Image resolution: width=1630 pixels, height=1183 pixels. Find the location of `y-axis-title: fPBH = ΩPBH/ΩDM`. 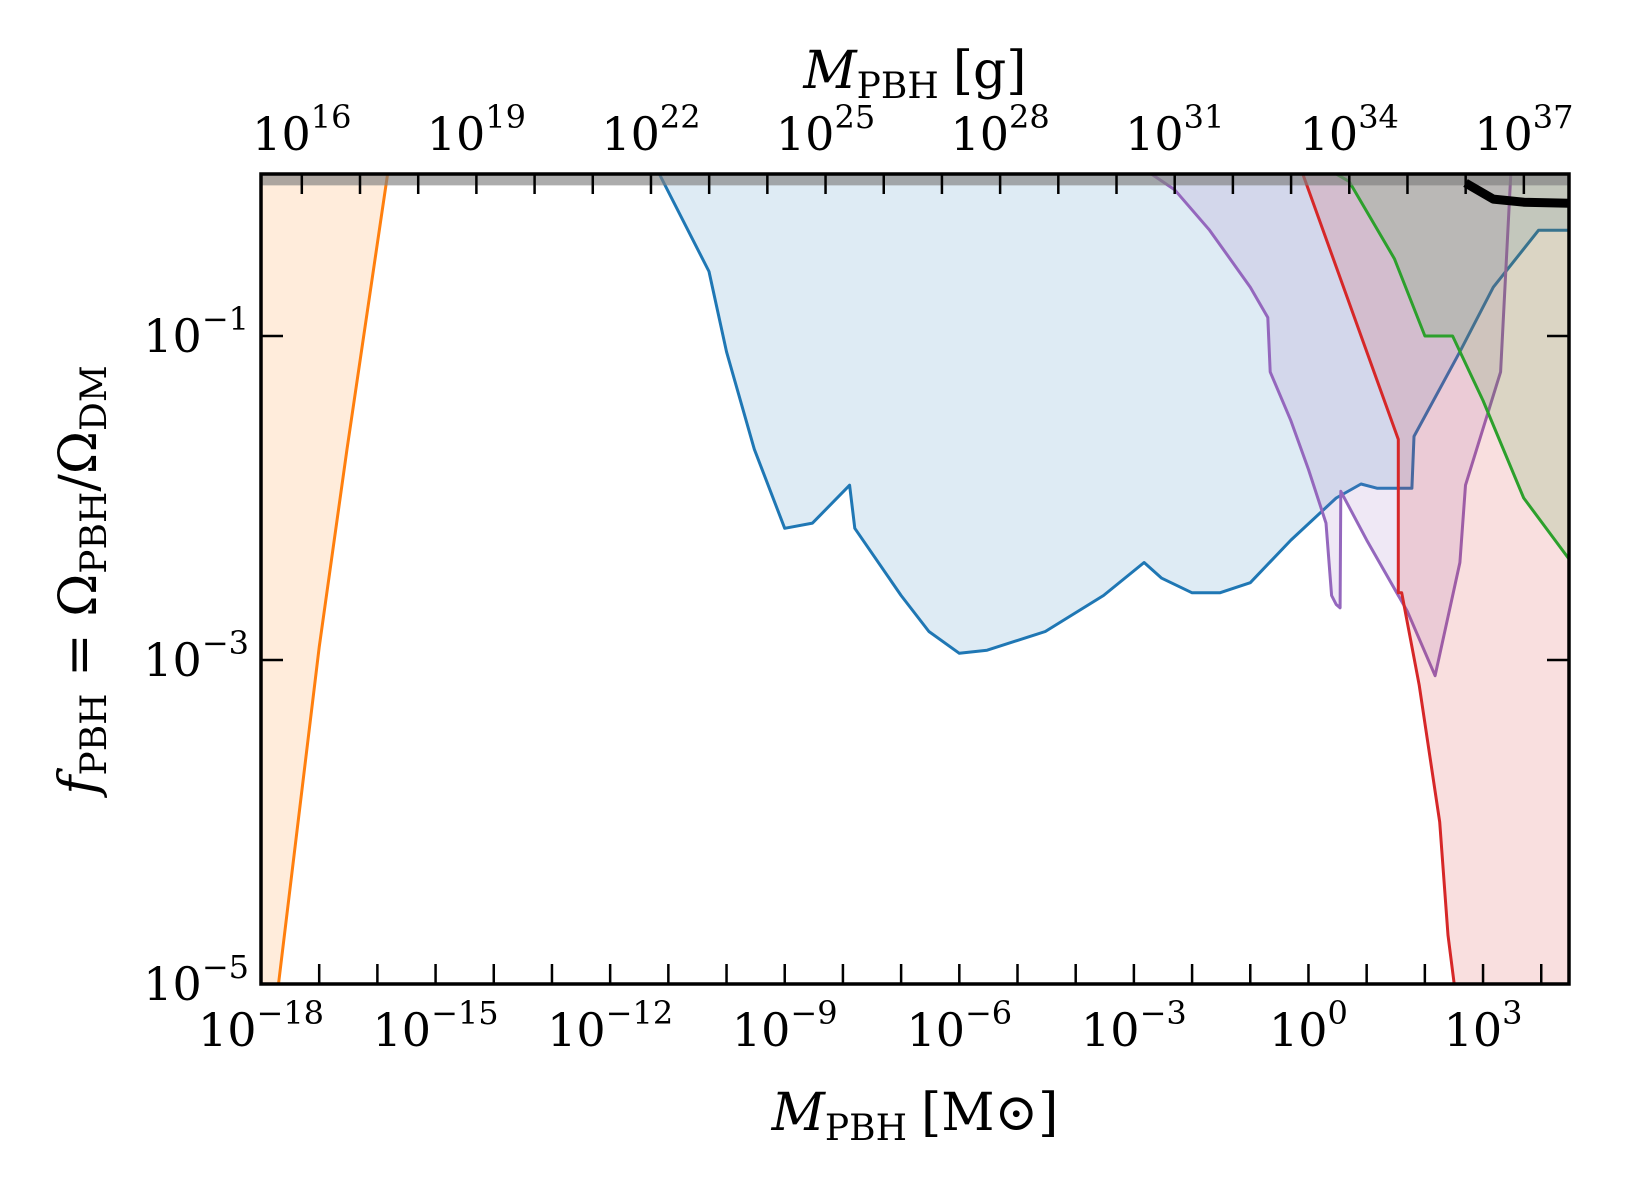

y-axis-title: fPBH = ΩPBH/ΩDM is located at coordinates (82, 582).